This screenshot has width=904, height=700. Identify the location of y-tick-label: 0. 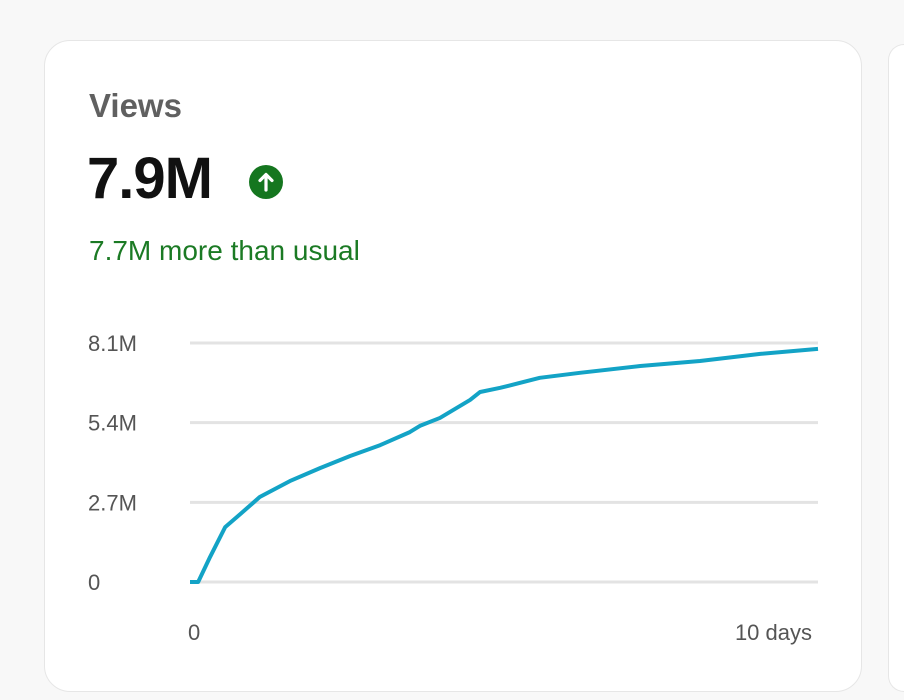
(94, 582).